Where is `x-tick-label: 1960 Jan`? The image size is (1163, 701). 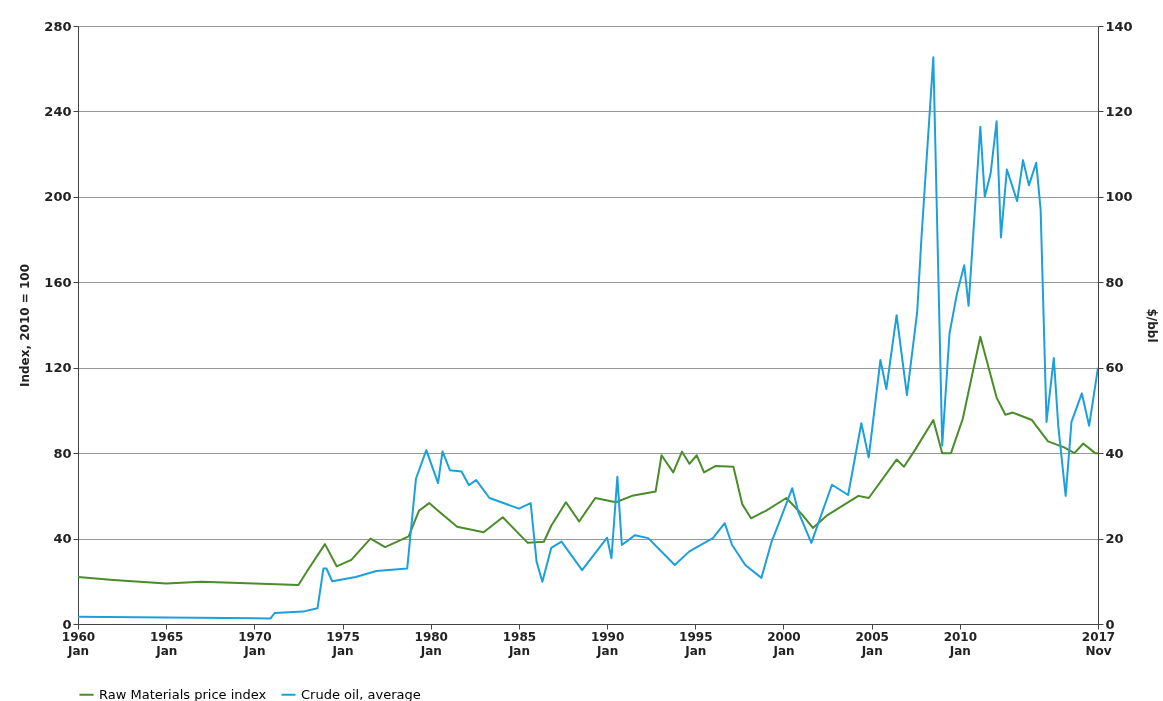
x-tick-label: 1960 Jan is located at coordinates (78, 643).